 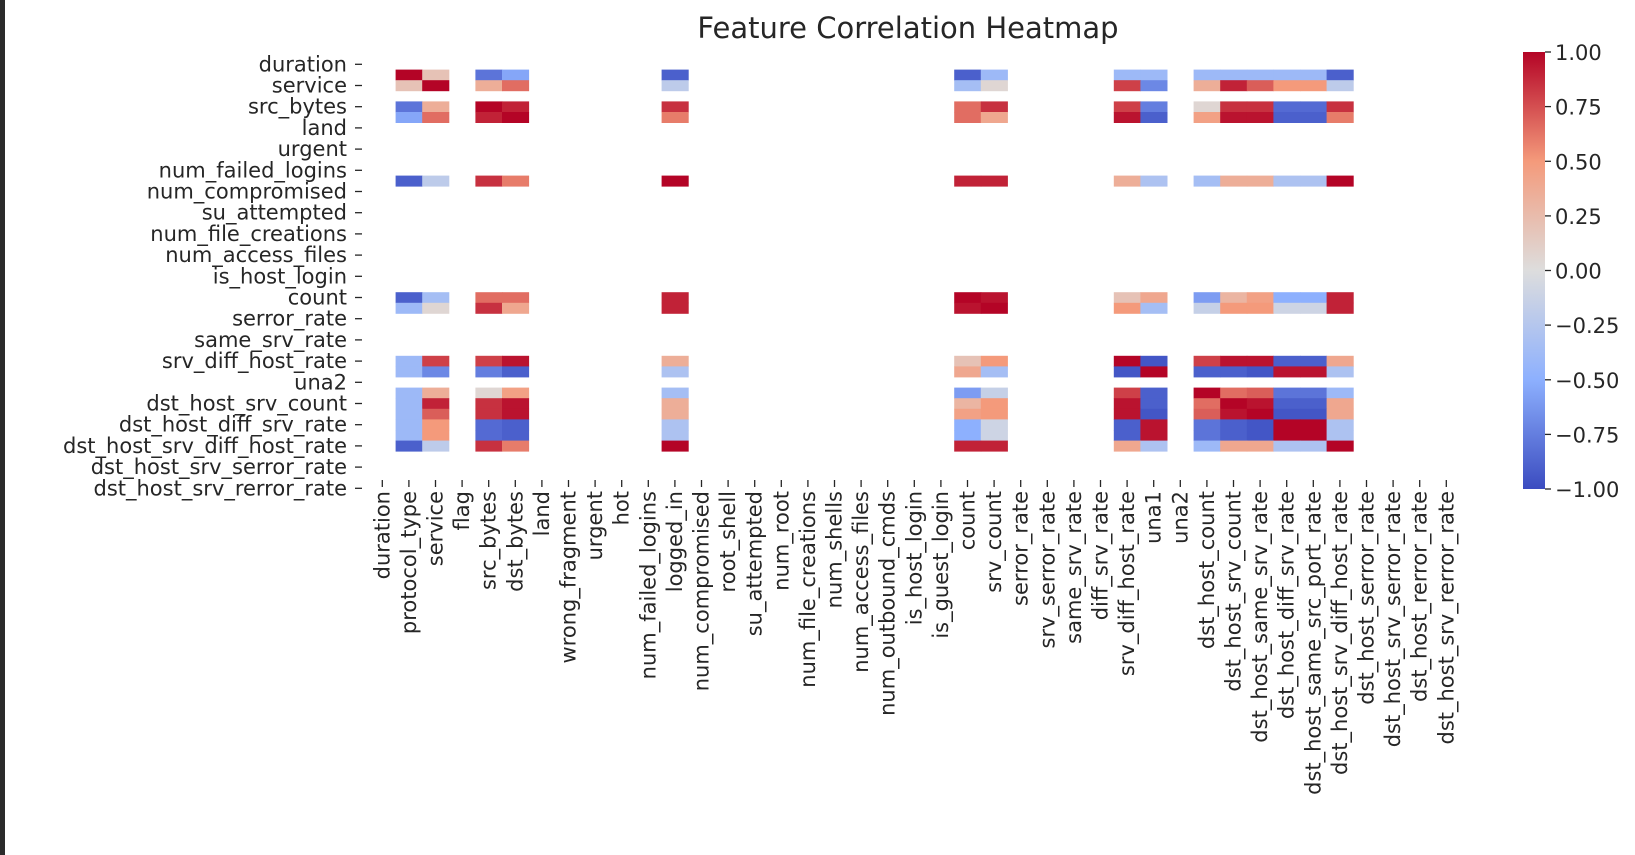 I want to click on chart-title: Feature Correlation Heatmap, so click(x=907, y=28).